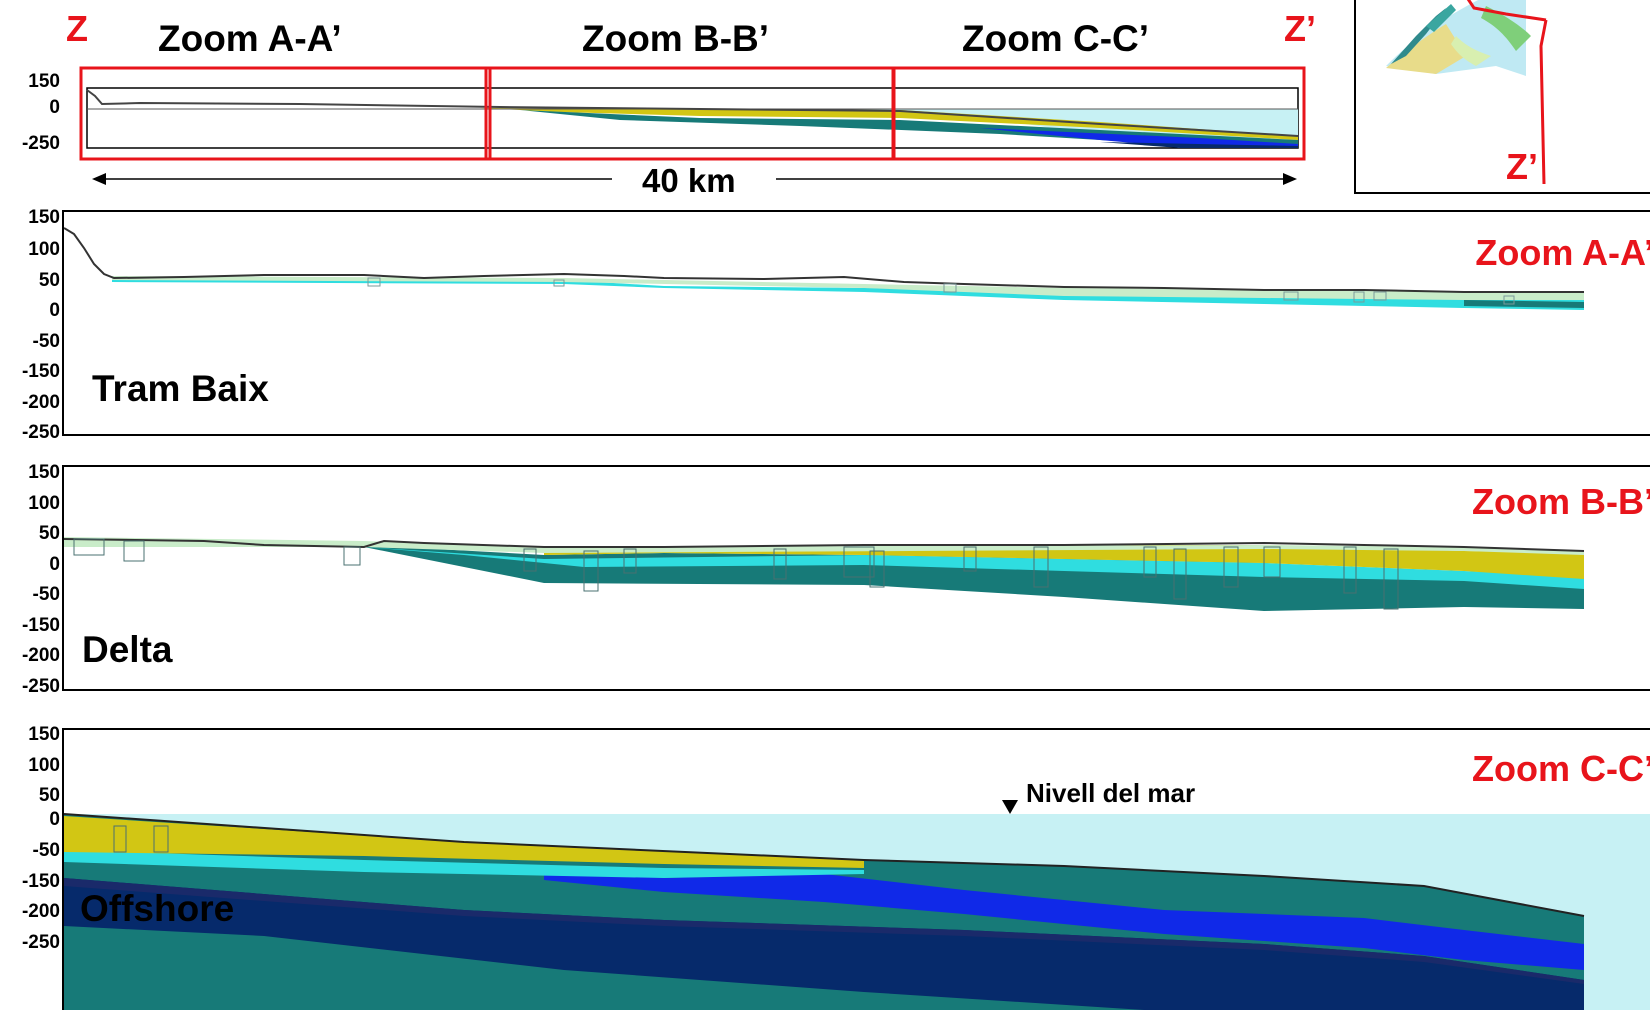  I want to click on panel1-tick: 50, so click(49, 280).